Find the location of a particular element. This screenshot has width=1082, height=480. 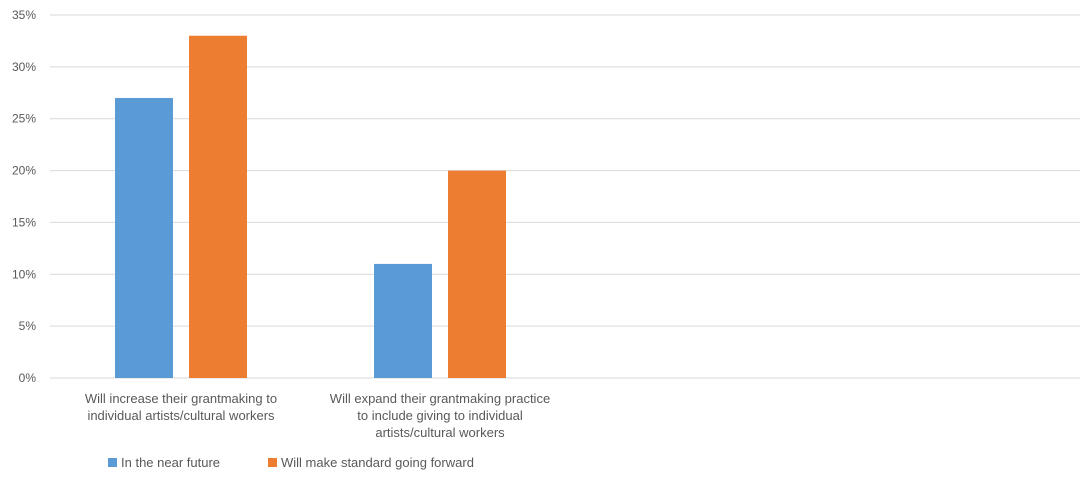

y-tick-label: 0% is located at coordinates (28, 378).